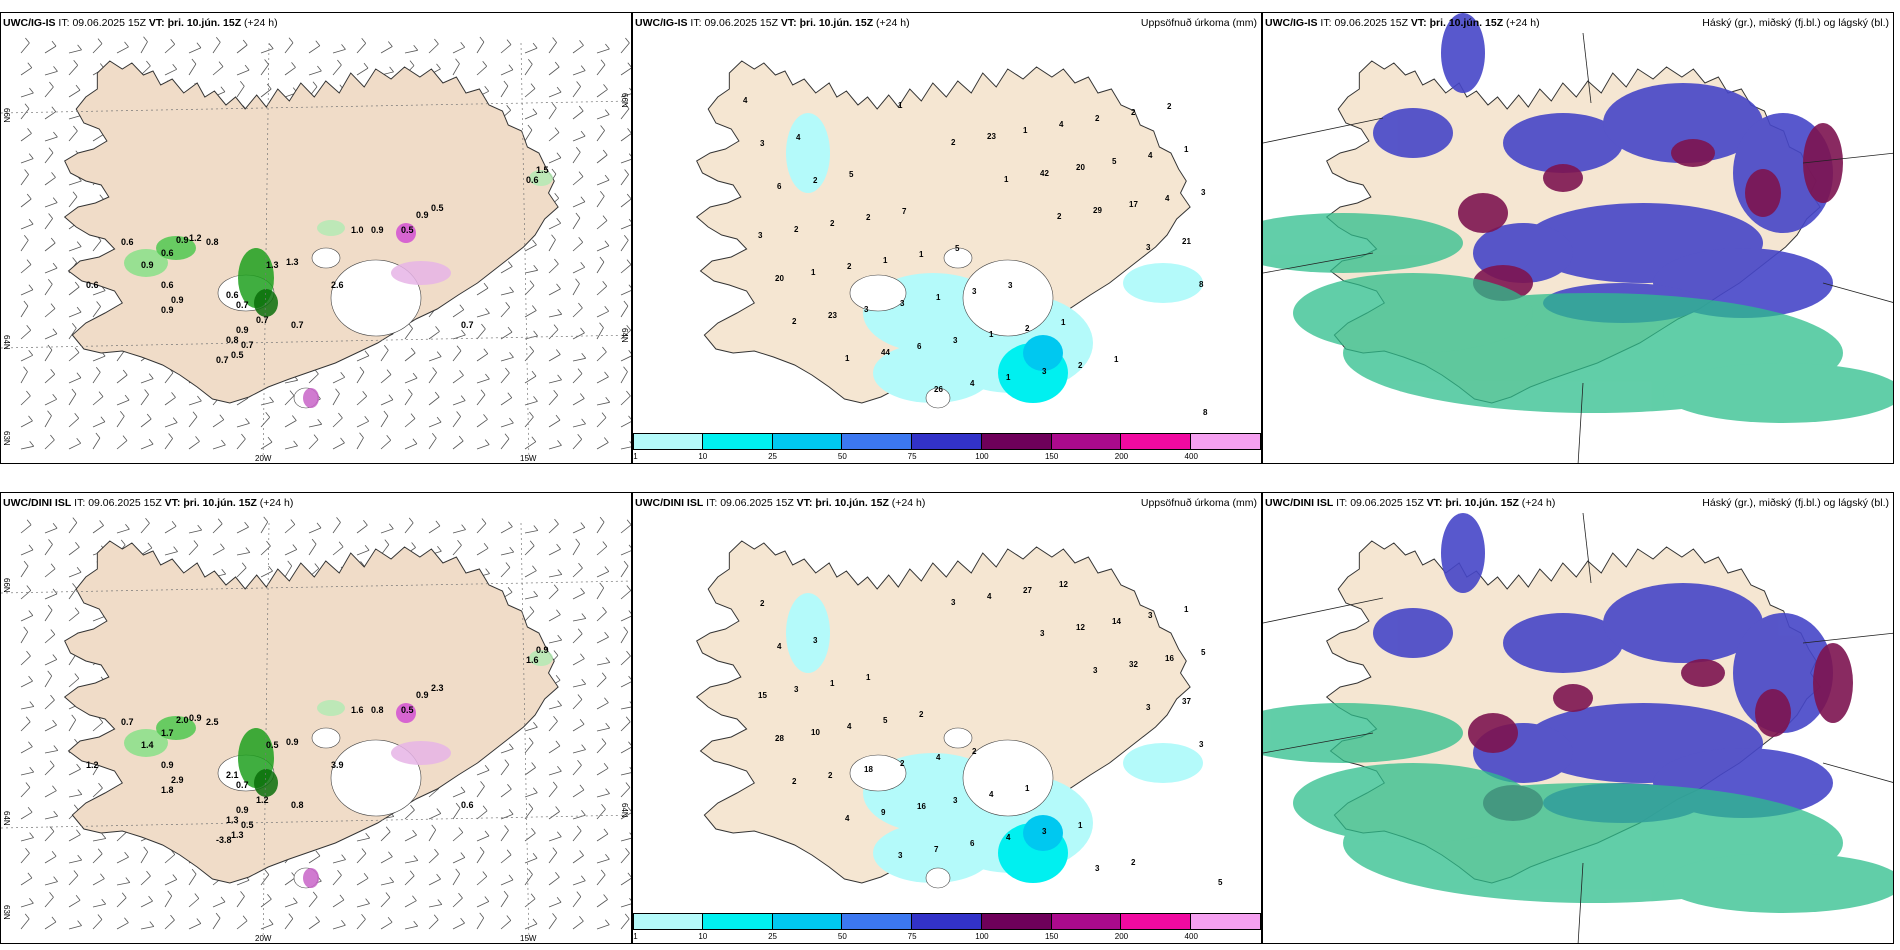 The image size is (1900, 950). What do you see at coordinates (338, 769) in the screenshot?
I see `precip-shading` at bounding box center [338, 769].